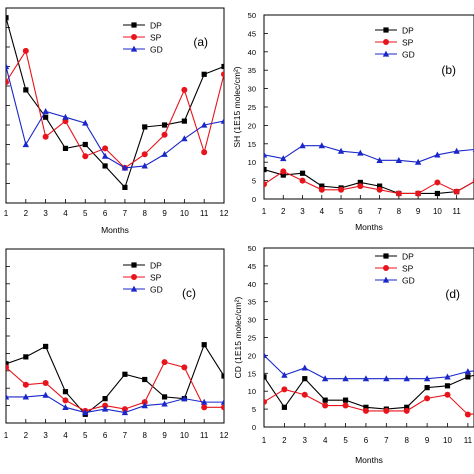 The height and width of the screenshot is (474, 474). What do you see at coordinates (322, 211) in the screenshot?
I see `x-tick-label-b: 4` at bounding box center [322, 211].